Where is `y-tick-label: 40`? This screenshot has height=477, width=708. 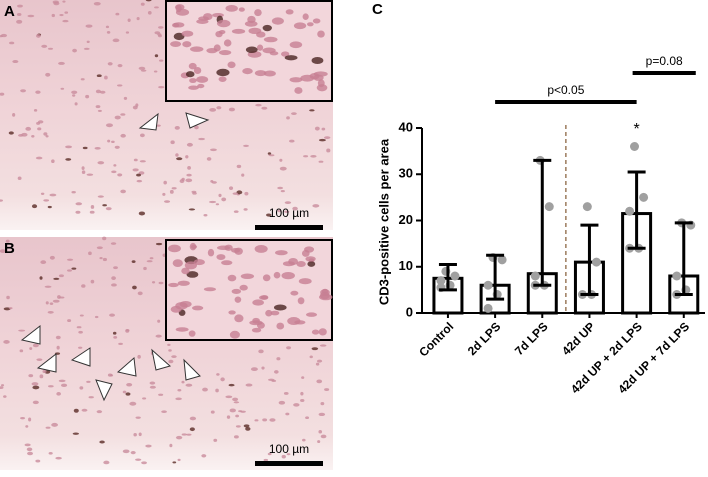
y-tick-label: 40 is located at coordinates (406, 126).